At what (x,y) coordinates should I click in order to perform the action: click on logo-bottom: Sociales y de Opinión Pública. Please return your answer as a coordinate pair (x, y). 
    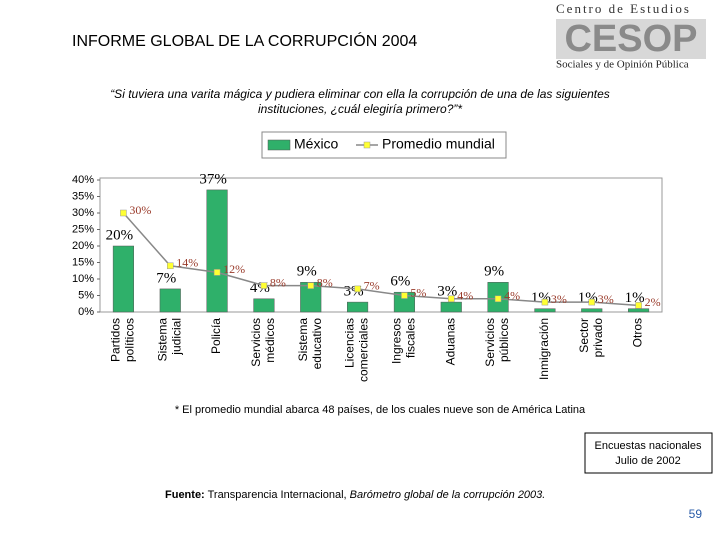
    Looking at the image, I should click on (622, 65).